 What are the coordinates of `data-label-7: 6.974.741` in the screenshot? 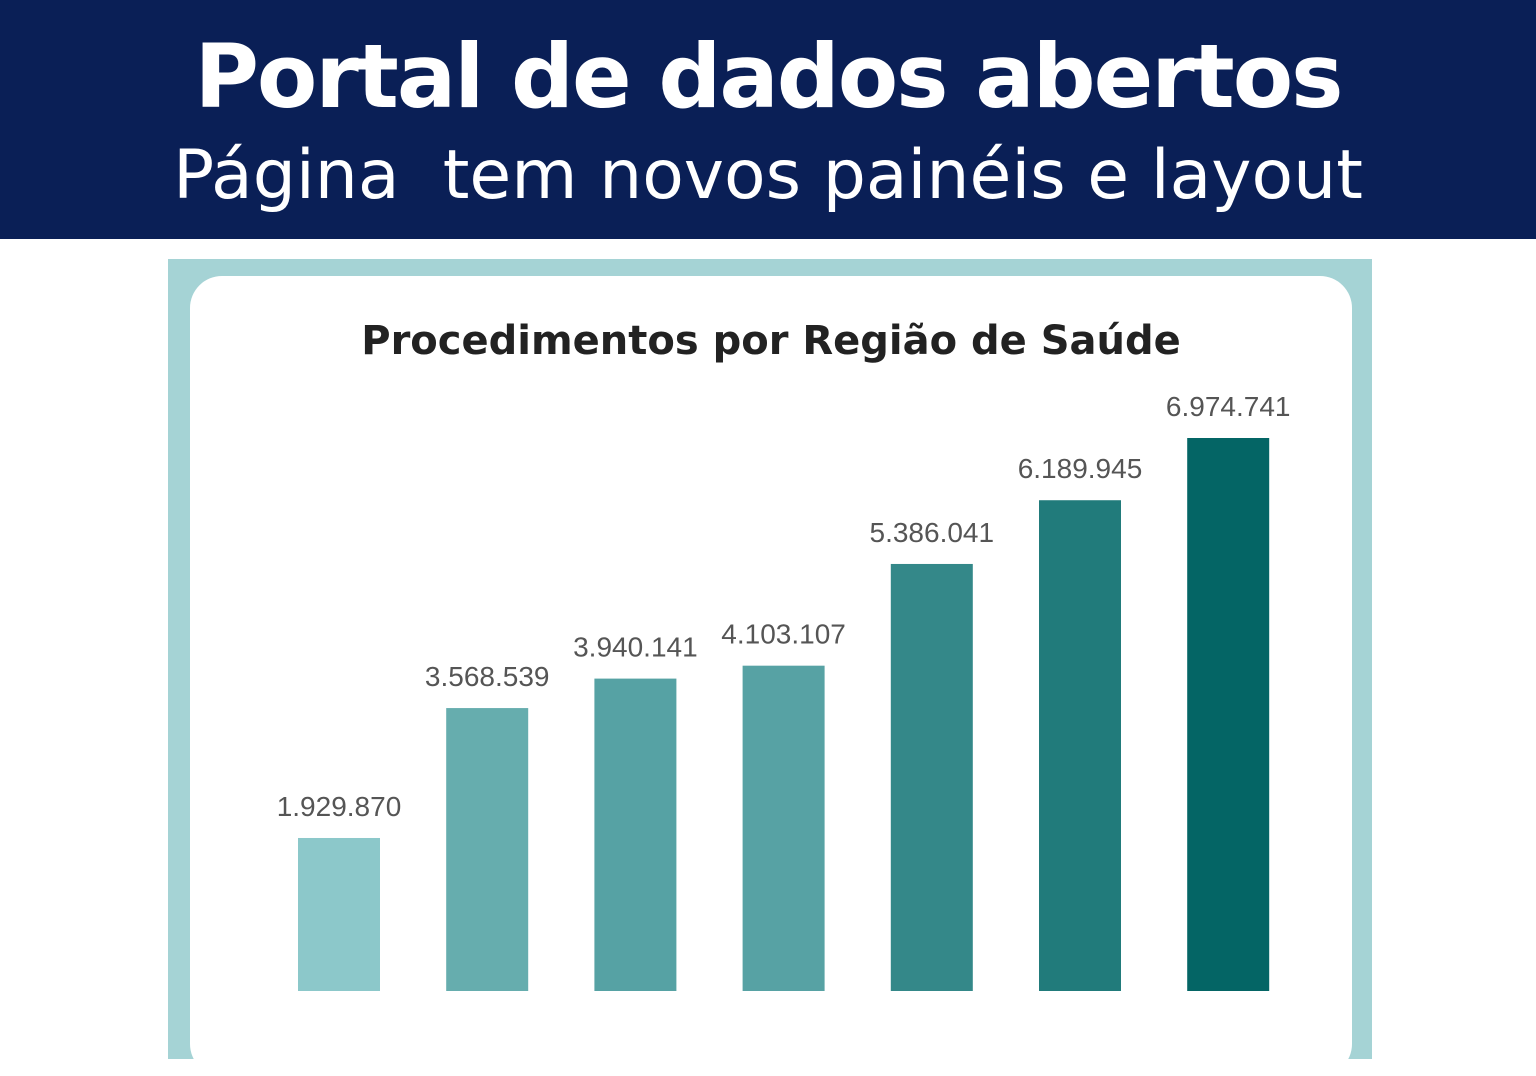 It's located at (1228, 406).